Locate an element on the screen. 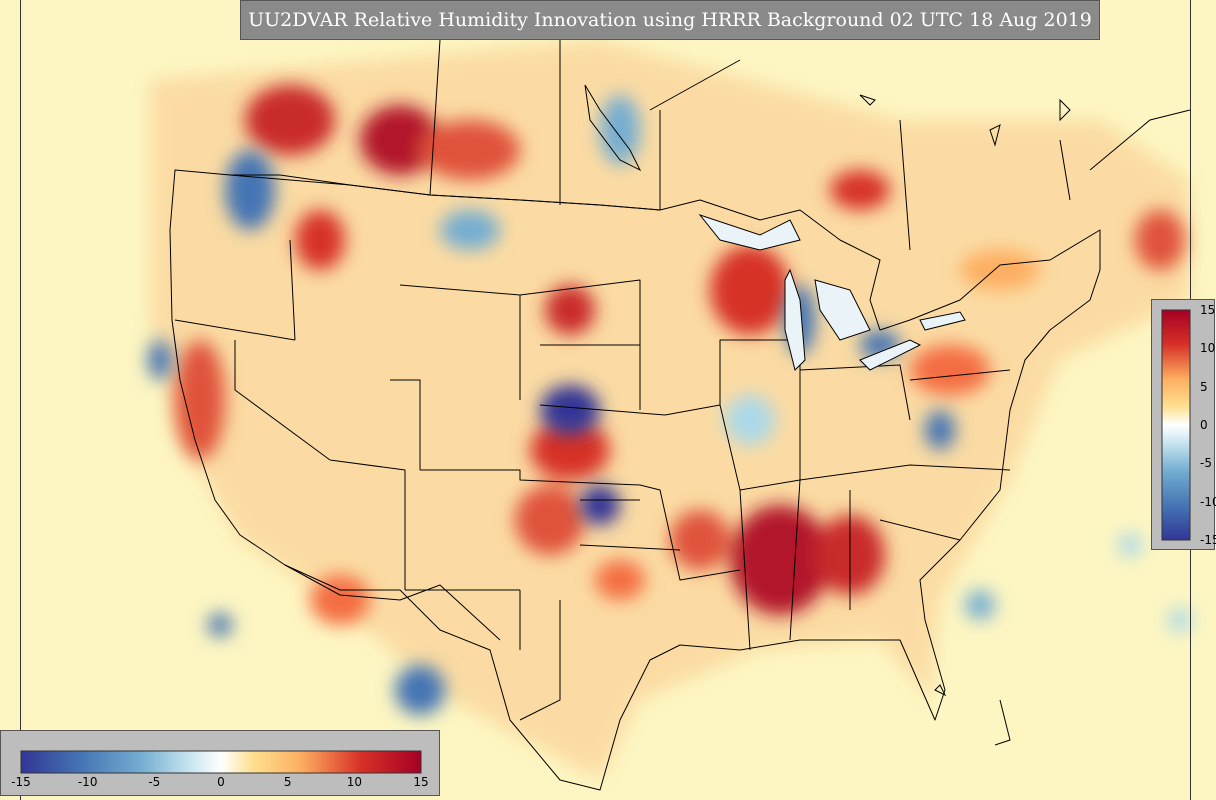 This screenshot has width=1216, height=800. lake-huron is located at coordinates (842, 310).